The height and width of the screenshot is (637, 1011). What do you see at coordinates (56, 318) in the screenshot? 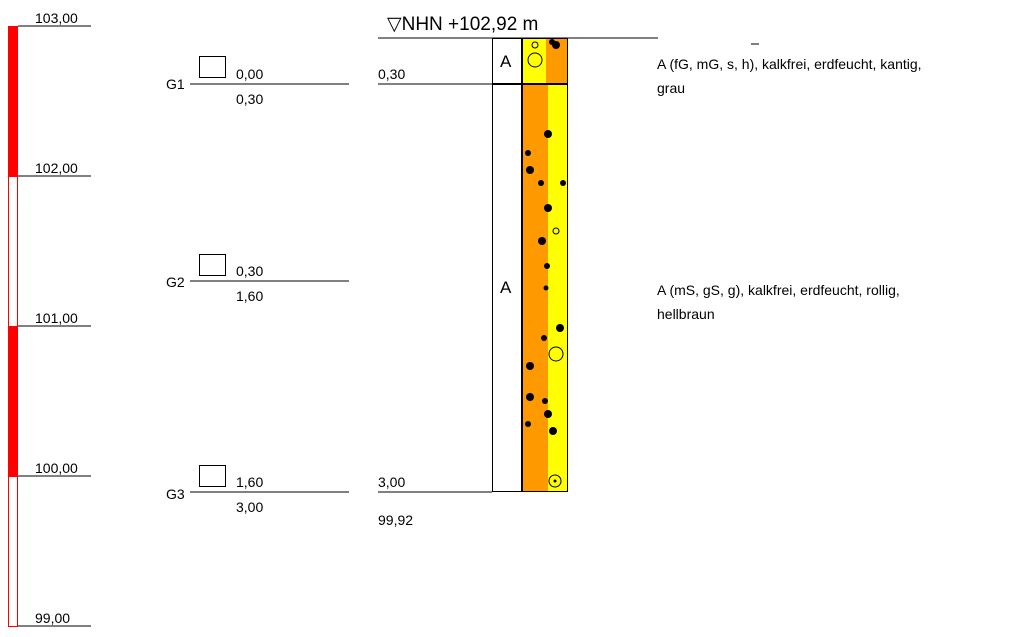
I see `scale-label: 101,00` at bounding box center [56, 318].